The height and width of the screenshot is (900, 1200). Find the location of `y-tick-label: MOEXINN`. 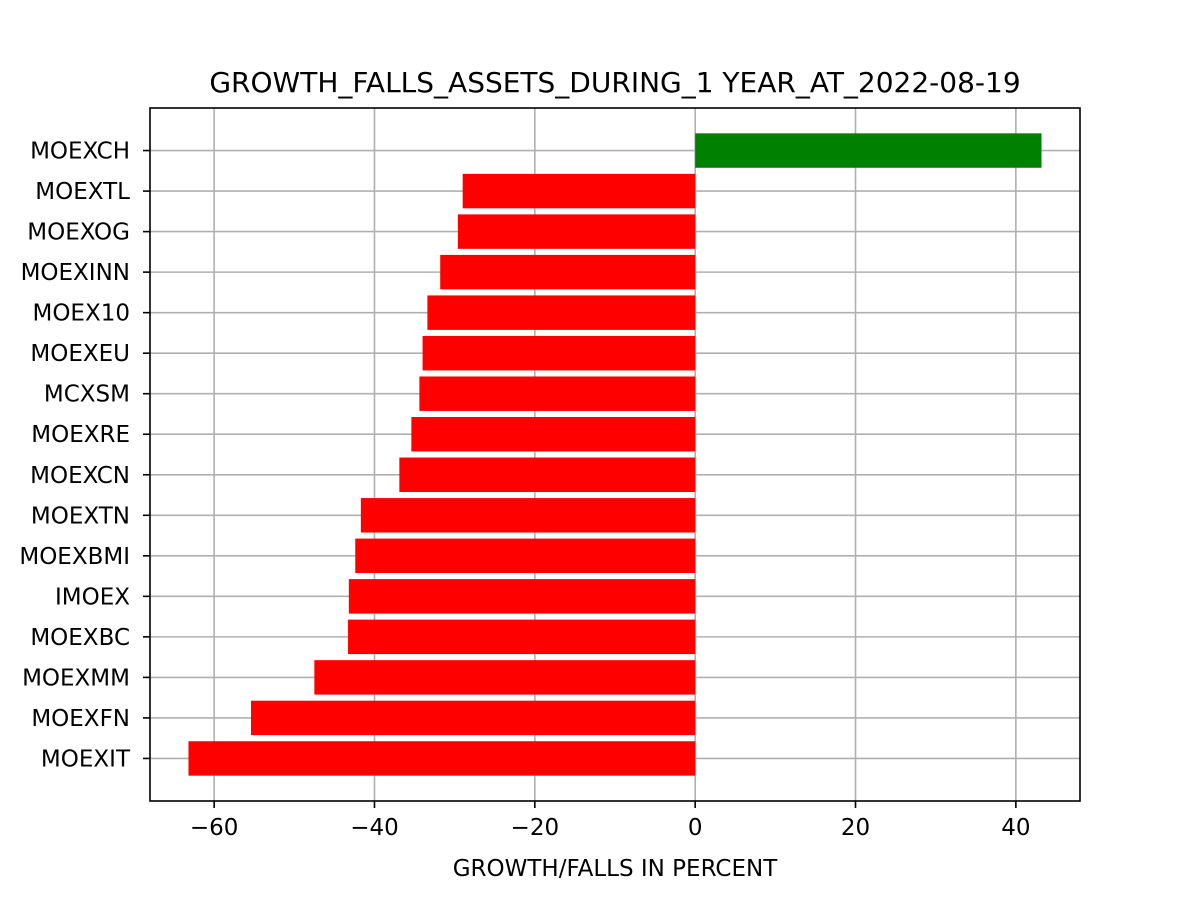

y-tick-label: MOEXINN is located at coordinates (75, 273).